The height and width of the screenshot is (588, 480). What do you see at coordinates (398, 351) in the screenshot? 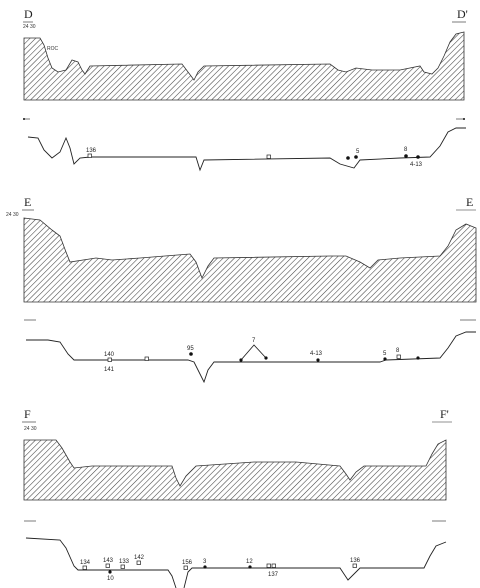
I see `section-e-label-8: 8` at bounding box center [398, 351].